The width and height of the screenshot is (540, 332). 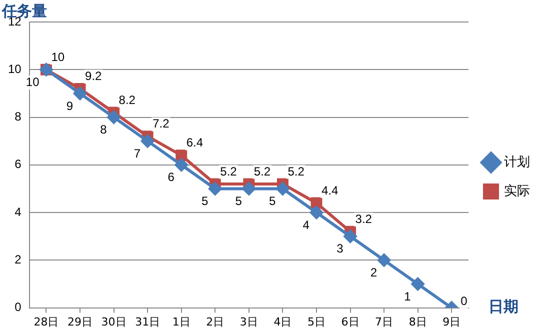 What do you see at coordinates (350, 321) in the screenshot?
I see `x-tick-label: 6日` at bounding box center [350, 321].